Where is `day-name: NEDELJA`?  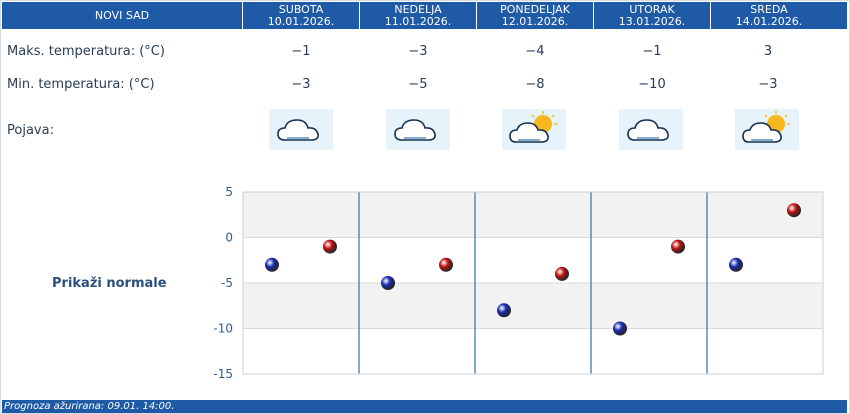 day-name: NEDELJA is located at coordinates (418, 9).